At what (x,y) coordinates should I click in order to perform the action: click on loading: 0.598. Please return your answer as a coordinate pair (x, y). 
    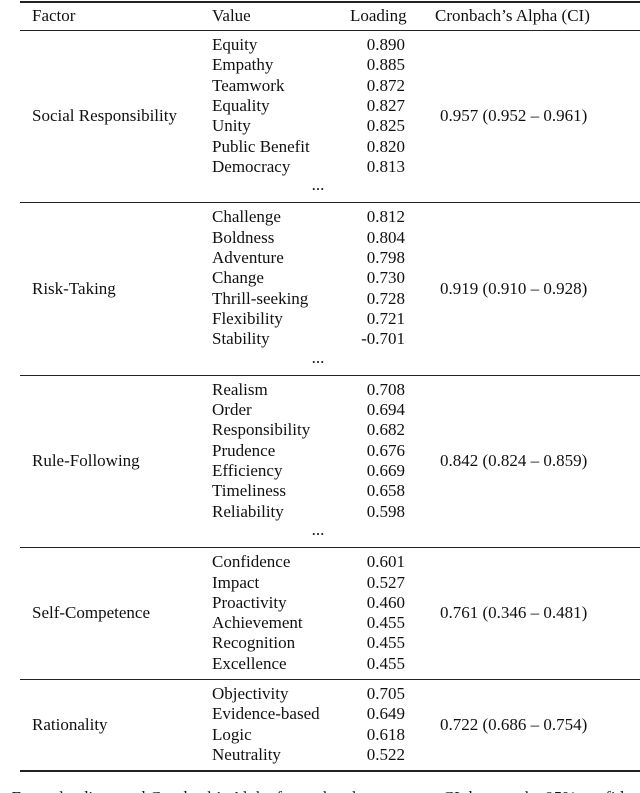
    Looking at the image, I should click on (385, 511).